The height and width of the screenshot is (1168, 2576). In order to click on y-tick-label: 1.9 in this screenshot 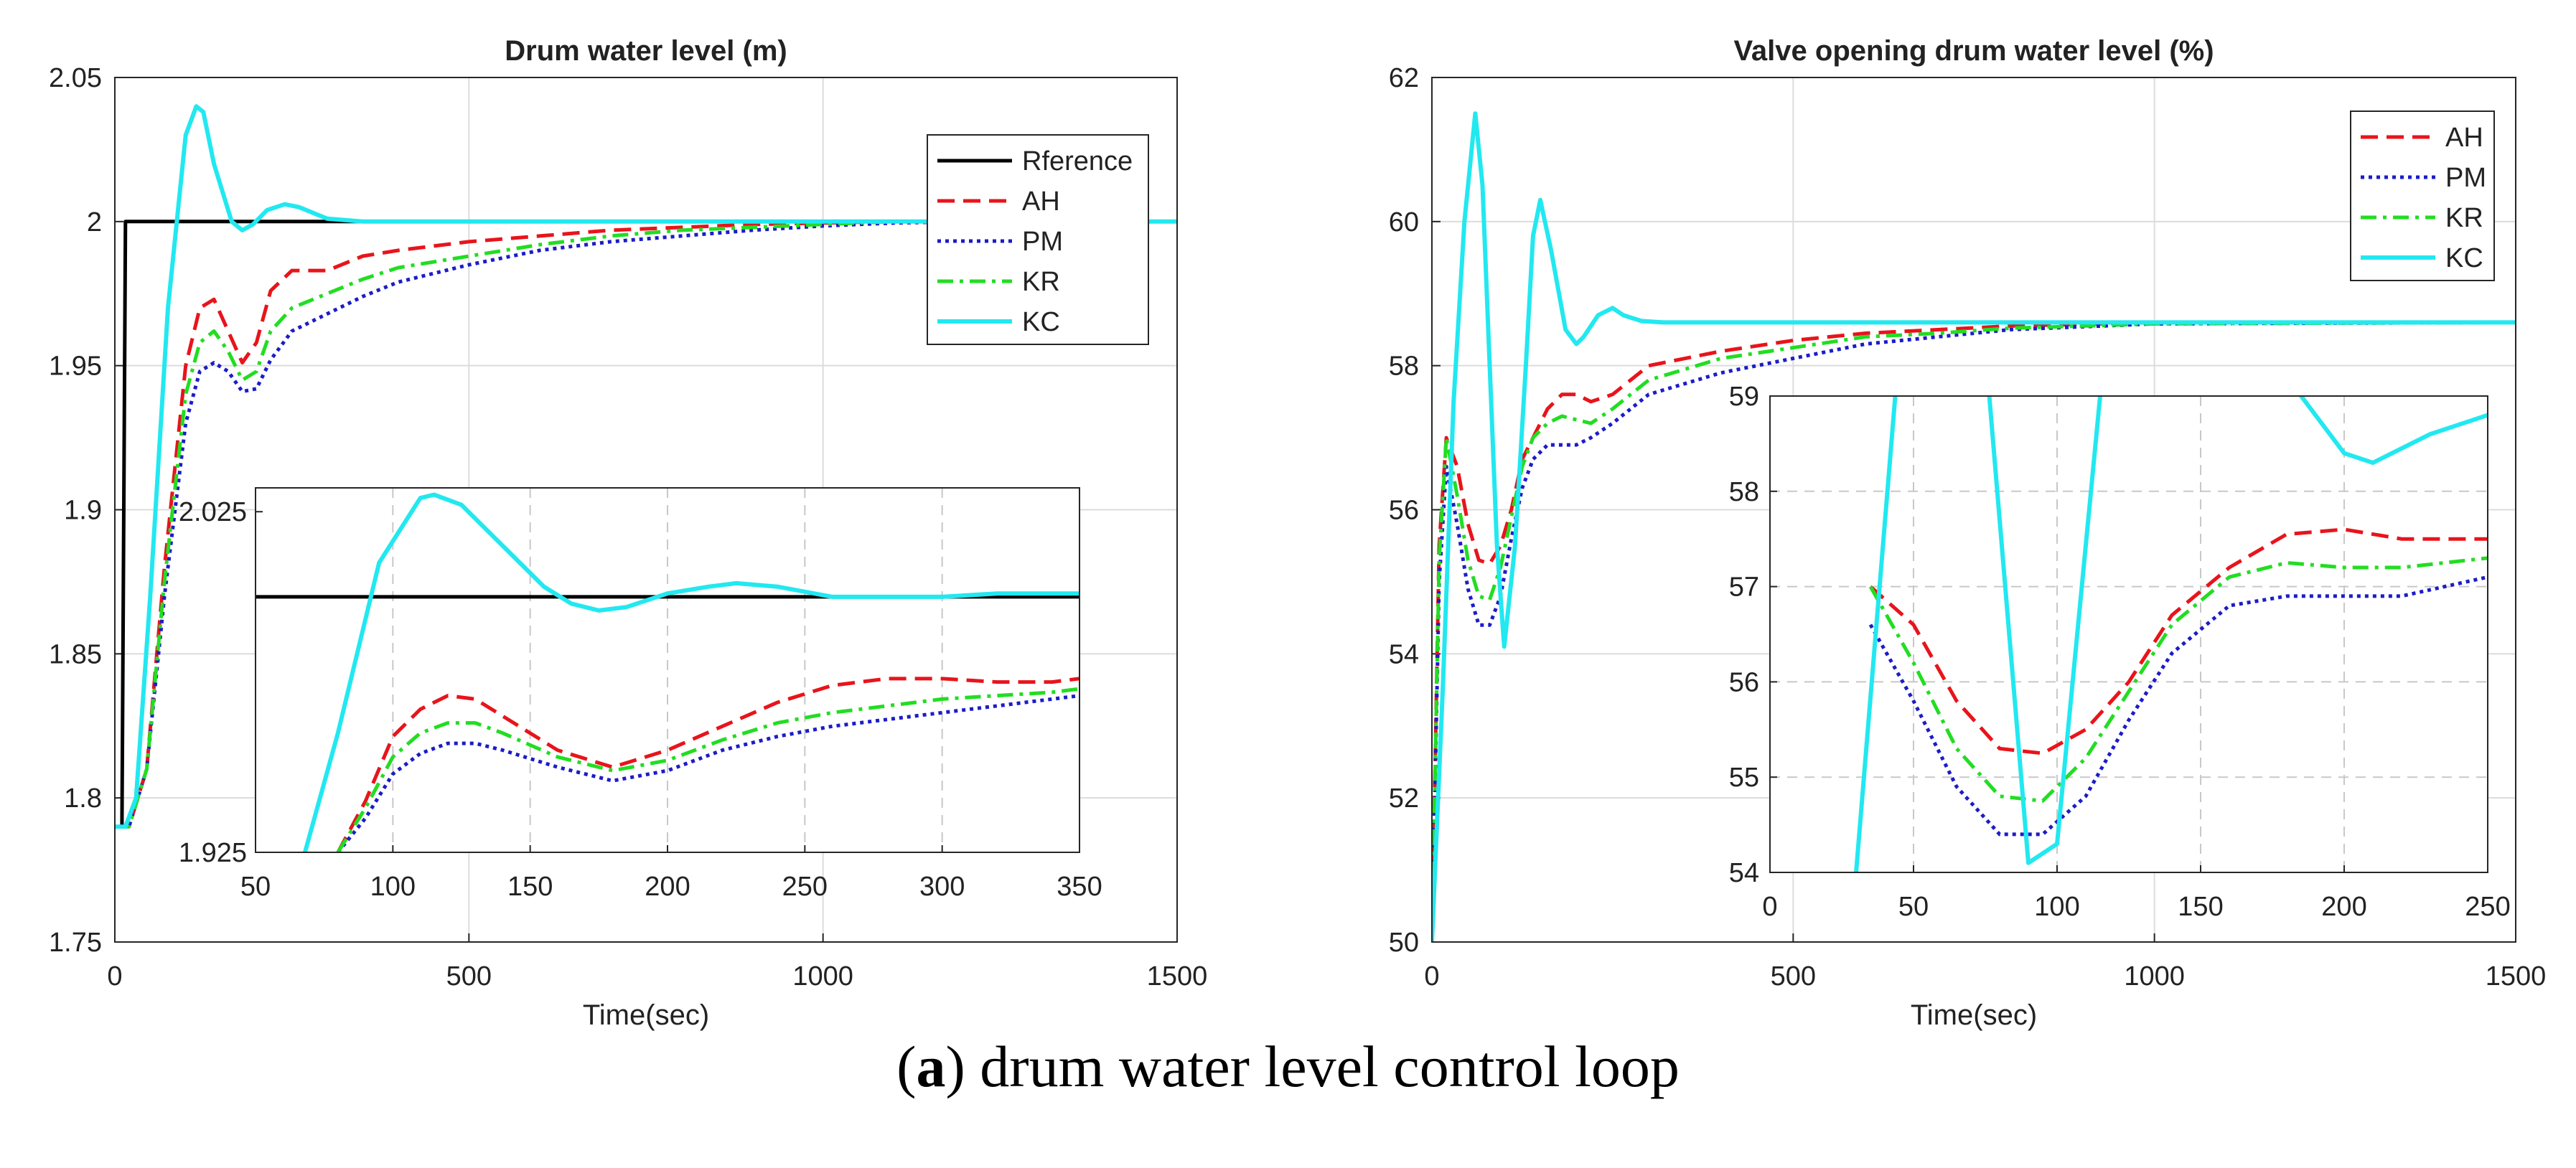, I will do `click(83, 511)`.